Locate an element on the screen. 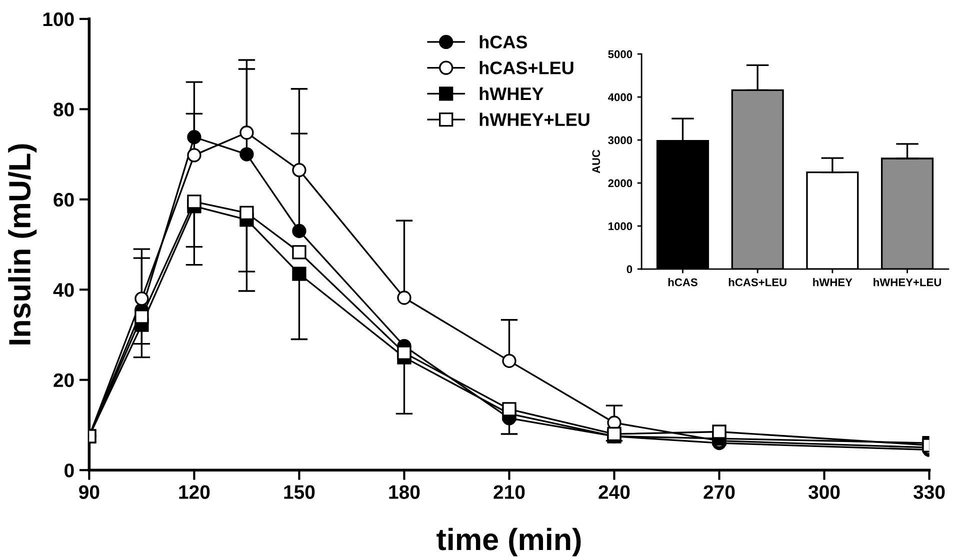  x-tick-label: 120 is located at coordinates (194, 492).